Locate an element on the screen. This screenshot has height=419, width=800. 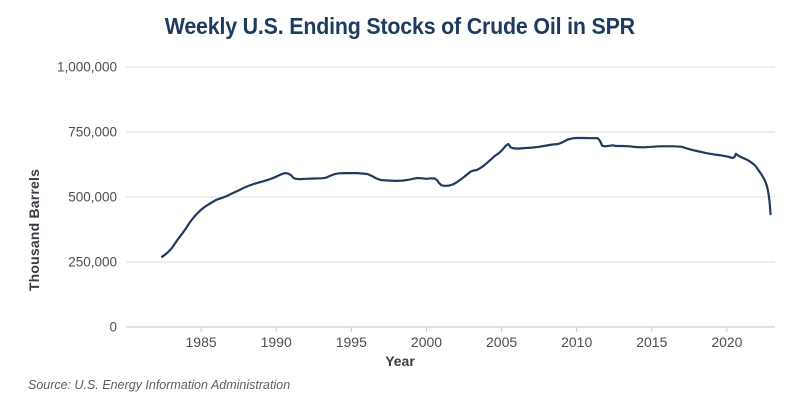
y-tick-label: 750,000 is located at coordinates (92, 132).